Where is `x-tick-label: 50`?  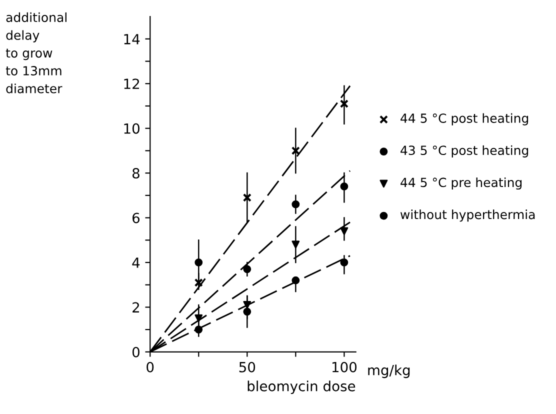 x-tick-label: 50 is located at coordinates (247, 367).